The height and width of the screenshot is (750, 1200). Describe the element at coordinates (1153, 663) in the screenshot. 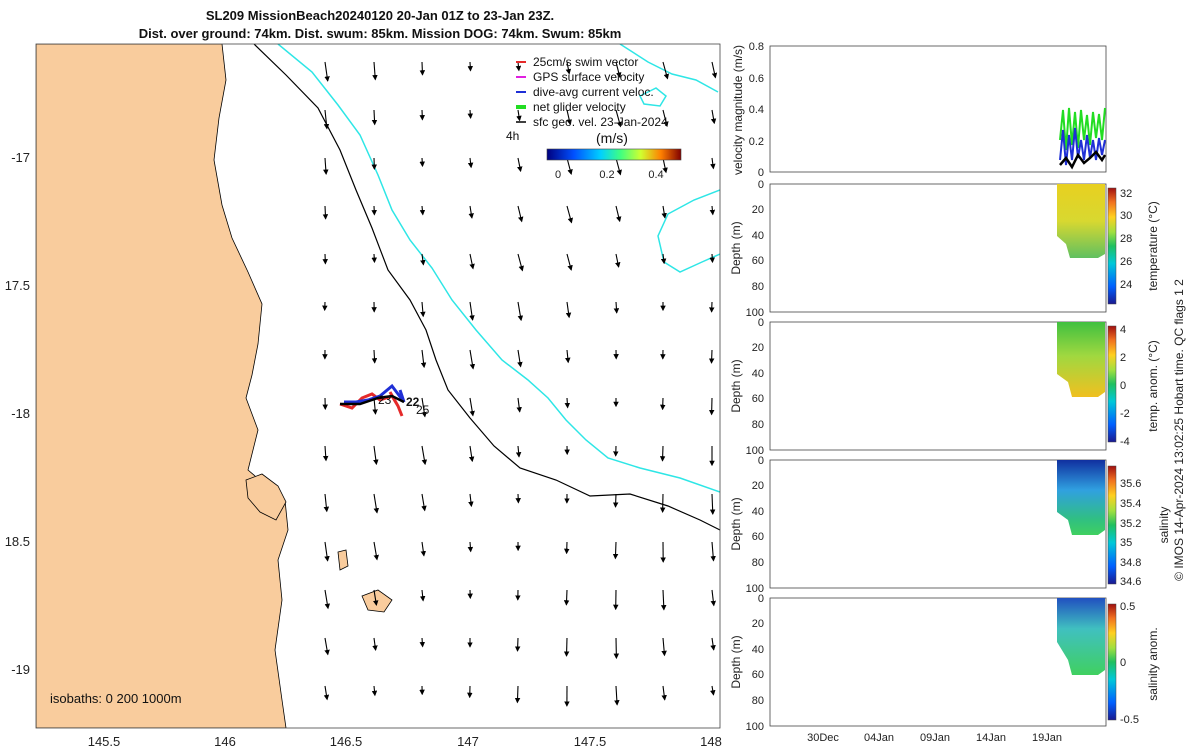

I see `sanom-cbar-label: salinity anom.` at that location.